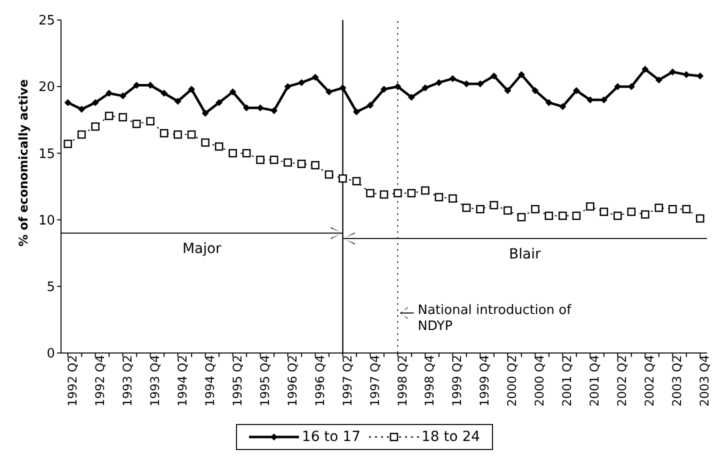 The width and height of the screenshot is (713, 472). What do you see at coordinates (622, 380) in the screenshot?
I see `x-tick-label: 2002 Q2` at bounding box center [622, 380].